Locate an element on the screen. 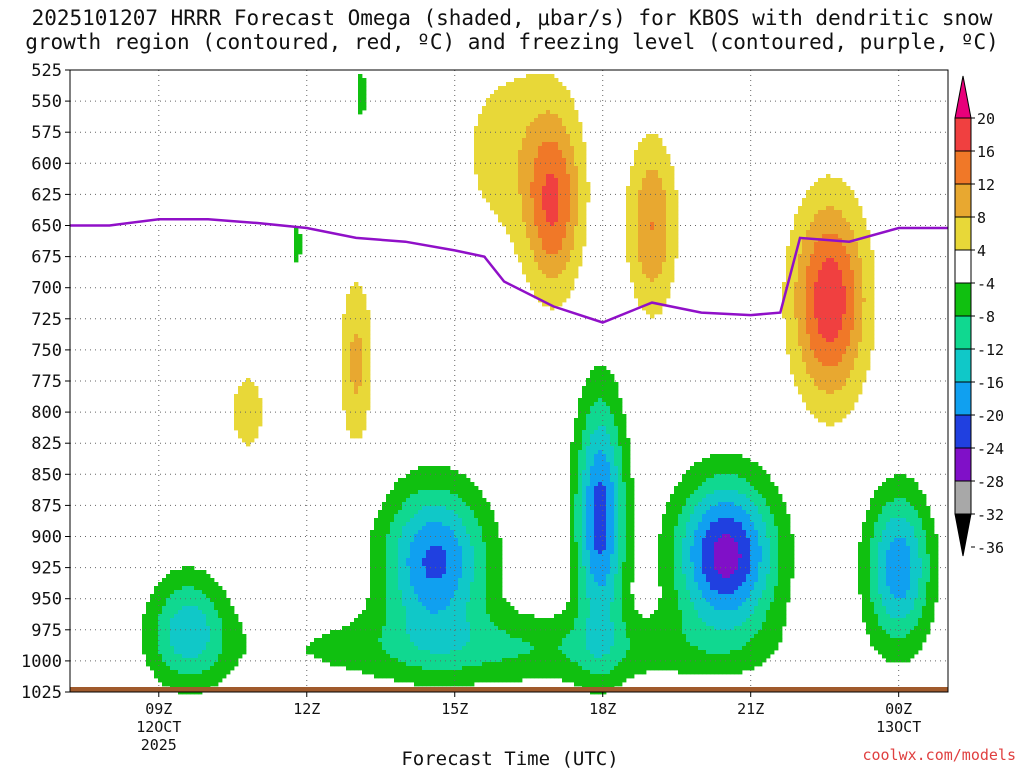  x-tick-label: 13OCT is located at coordinates (898, 727).